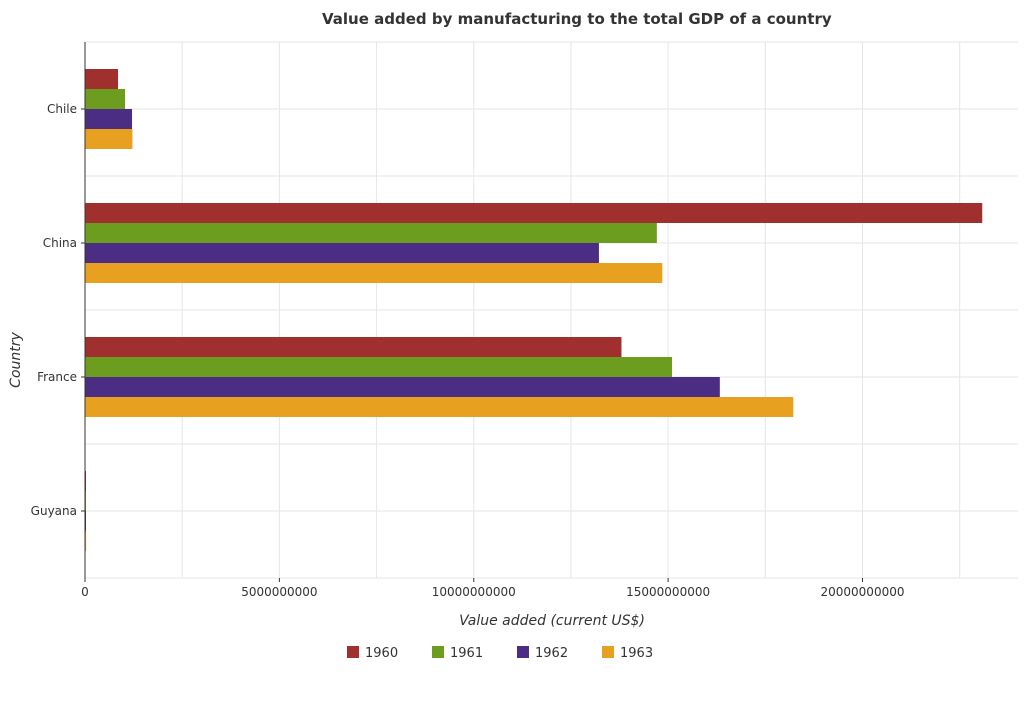 The width and height of the screenshot is (1025, 704). Describe the element at coordinates (105, 99) in the screenshot. I see `bar-chile-1961` at that location.